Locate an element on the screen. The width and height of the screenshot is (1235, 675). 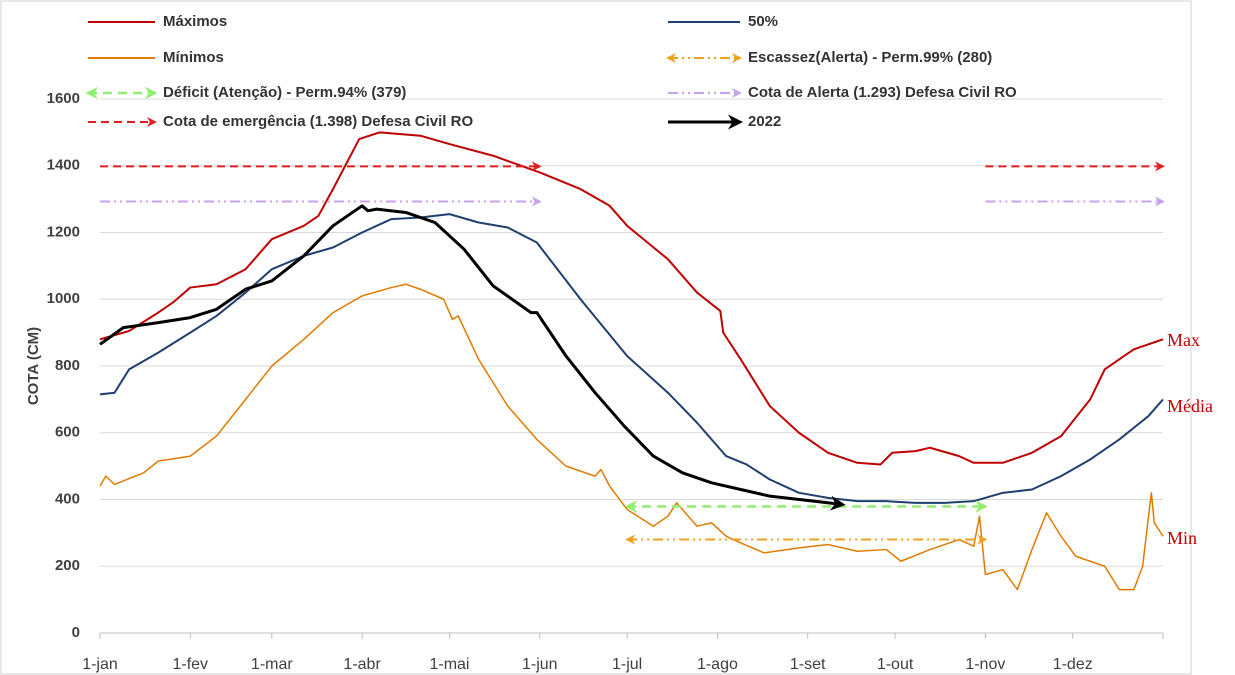
y-axis-label: COTA (CM) is located at coordinates (33, 366).